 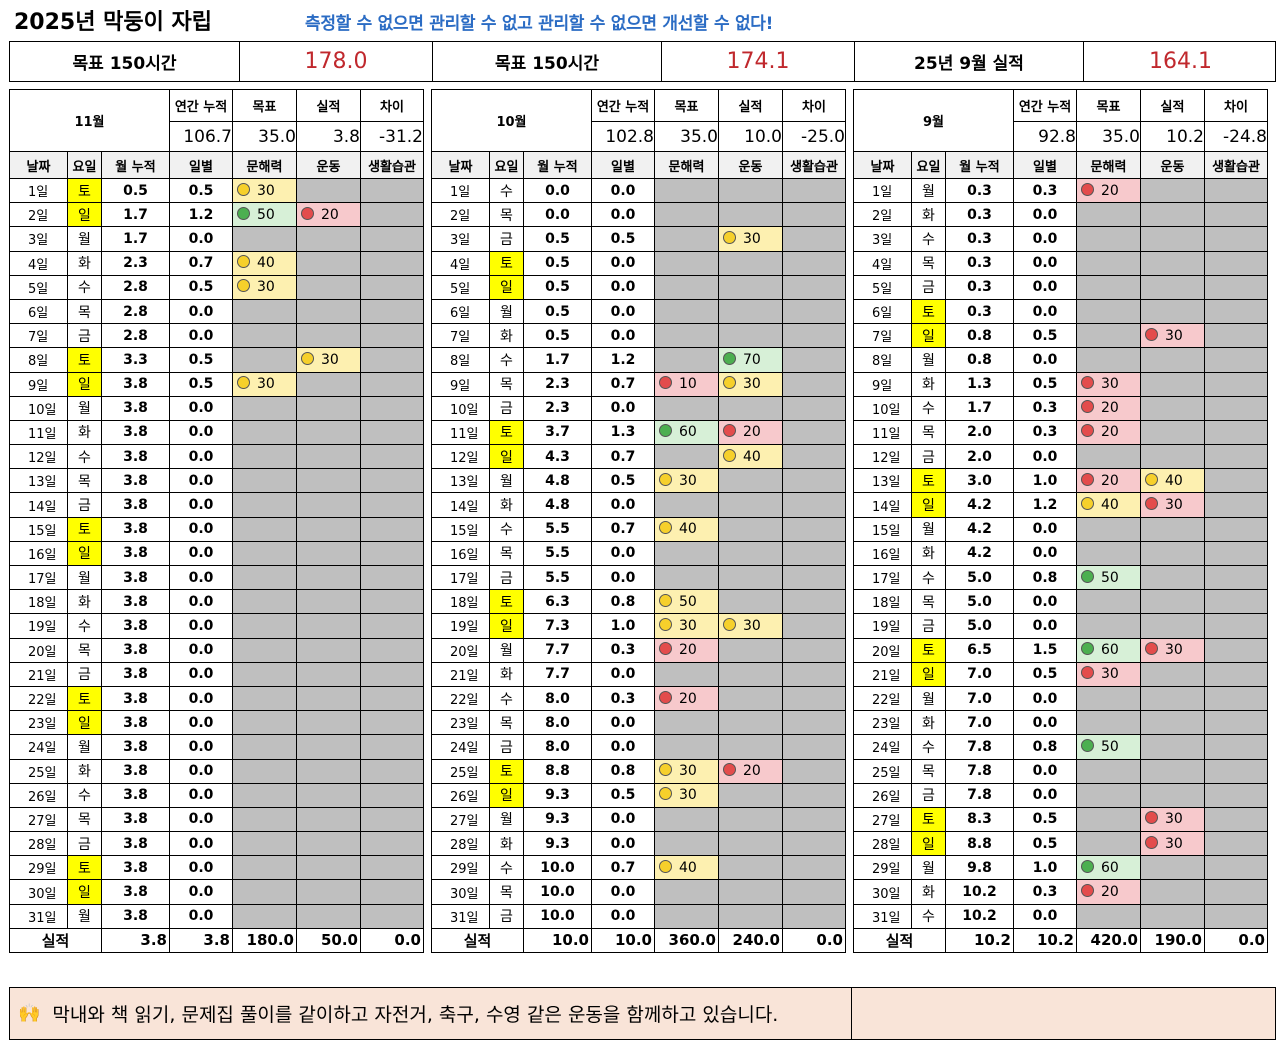 What do you see at coordinates (264, 940) in the screenshot?
I see `total-value: 180.0` at bounding box center [264, 940].